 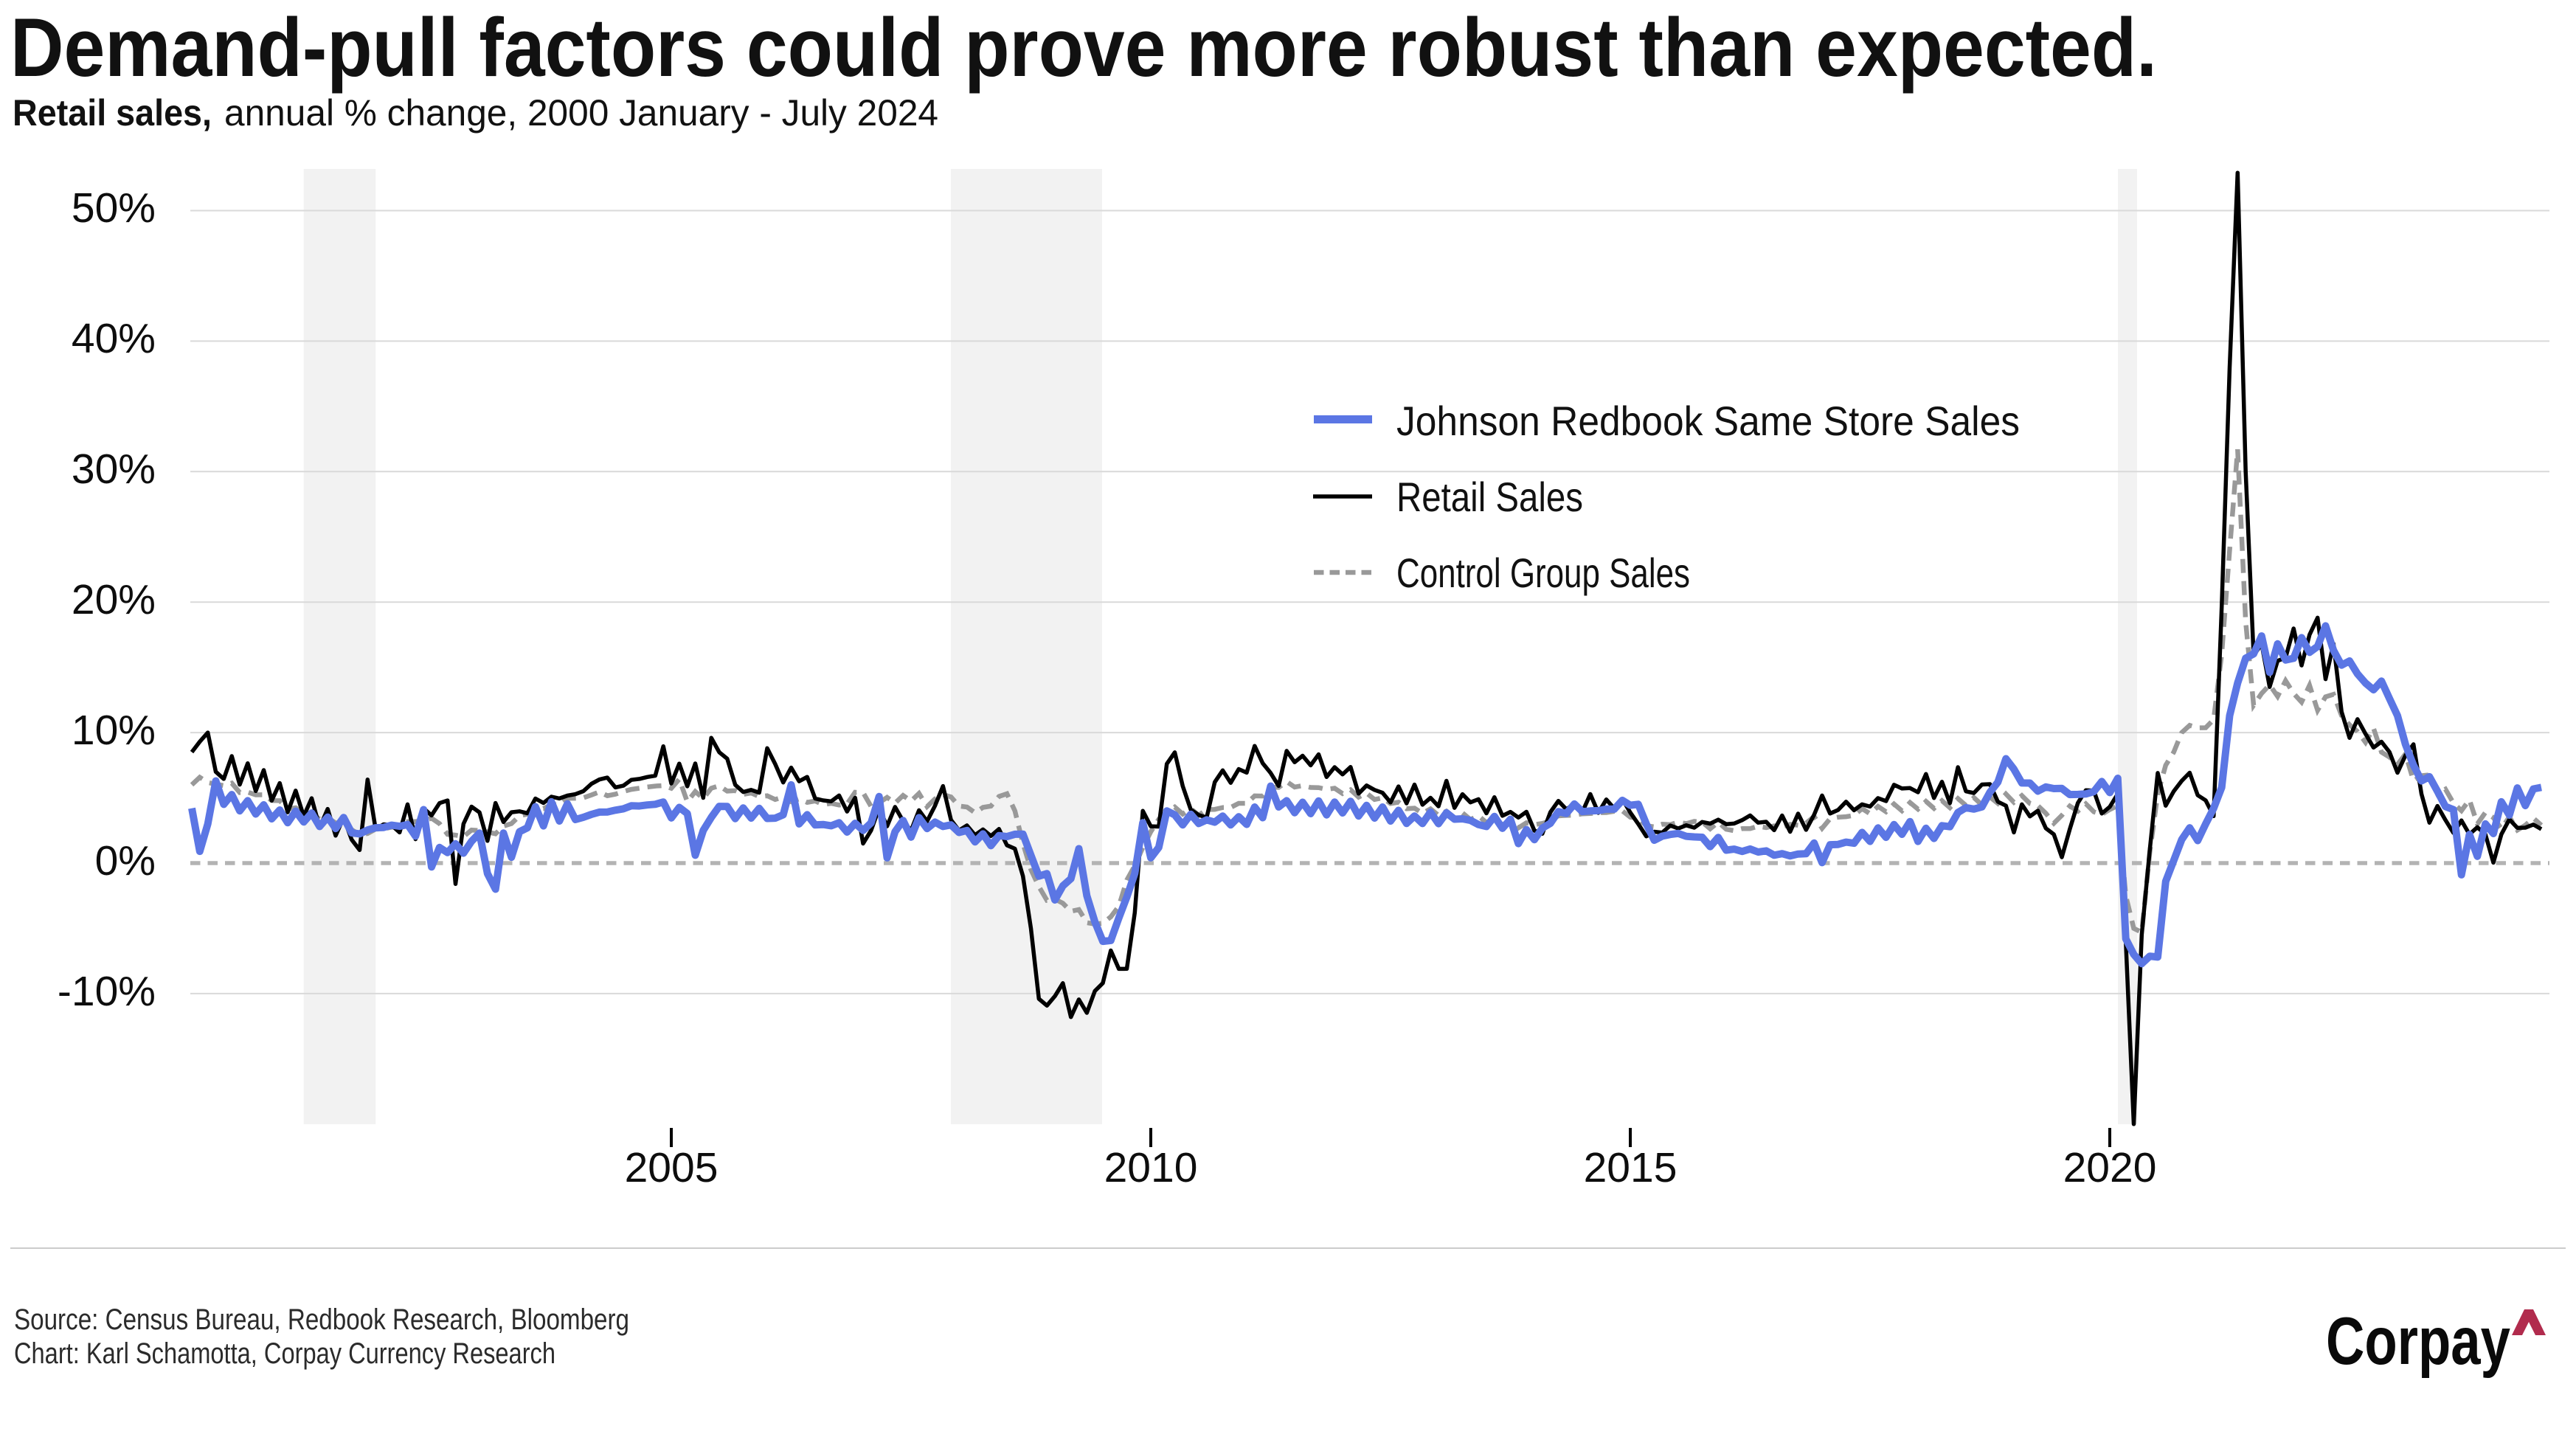 I want to click on svg-text:Johnson Redbook Same Store Sal: Johnson Redbook Same Store Sales, so click(x=1708, y=421).